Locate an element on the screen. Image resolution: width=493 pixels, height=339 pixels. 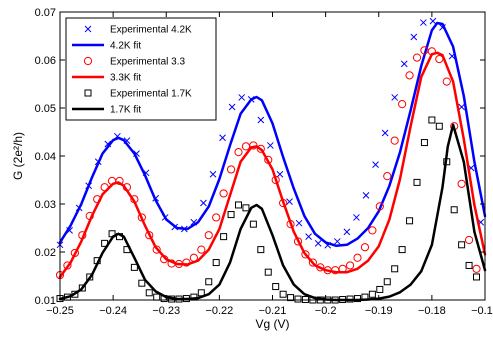
y-tick-label: 0.06 is located at coordinates (45, 61).